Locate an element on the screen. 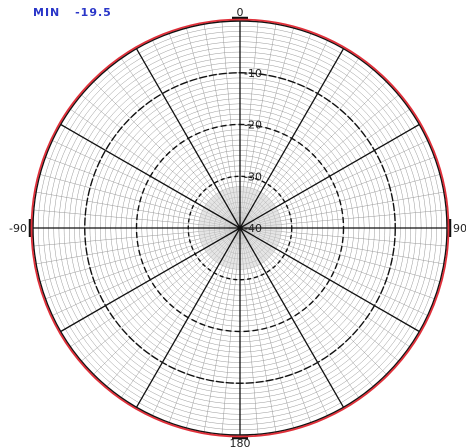 The width and height of the screenshot is (466, 448). radial-tick-label: -10 is located at coordinates (253, 73).